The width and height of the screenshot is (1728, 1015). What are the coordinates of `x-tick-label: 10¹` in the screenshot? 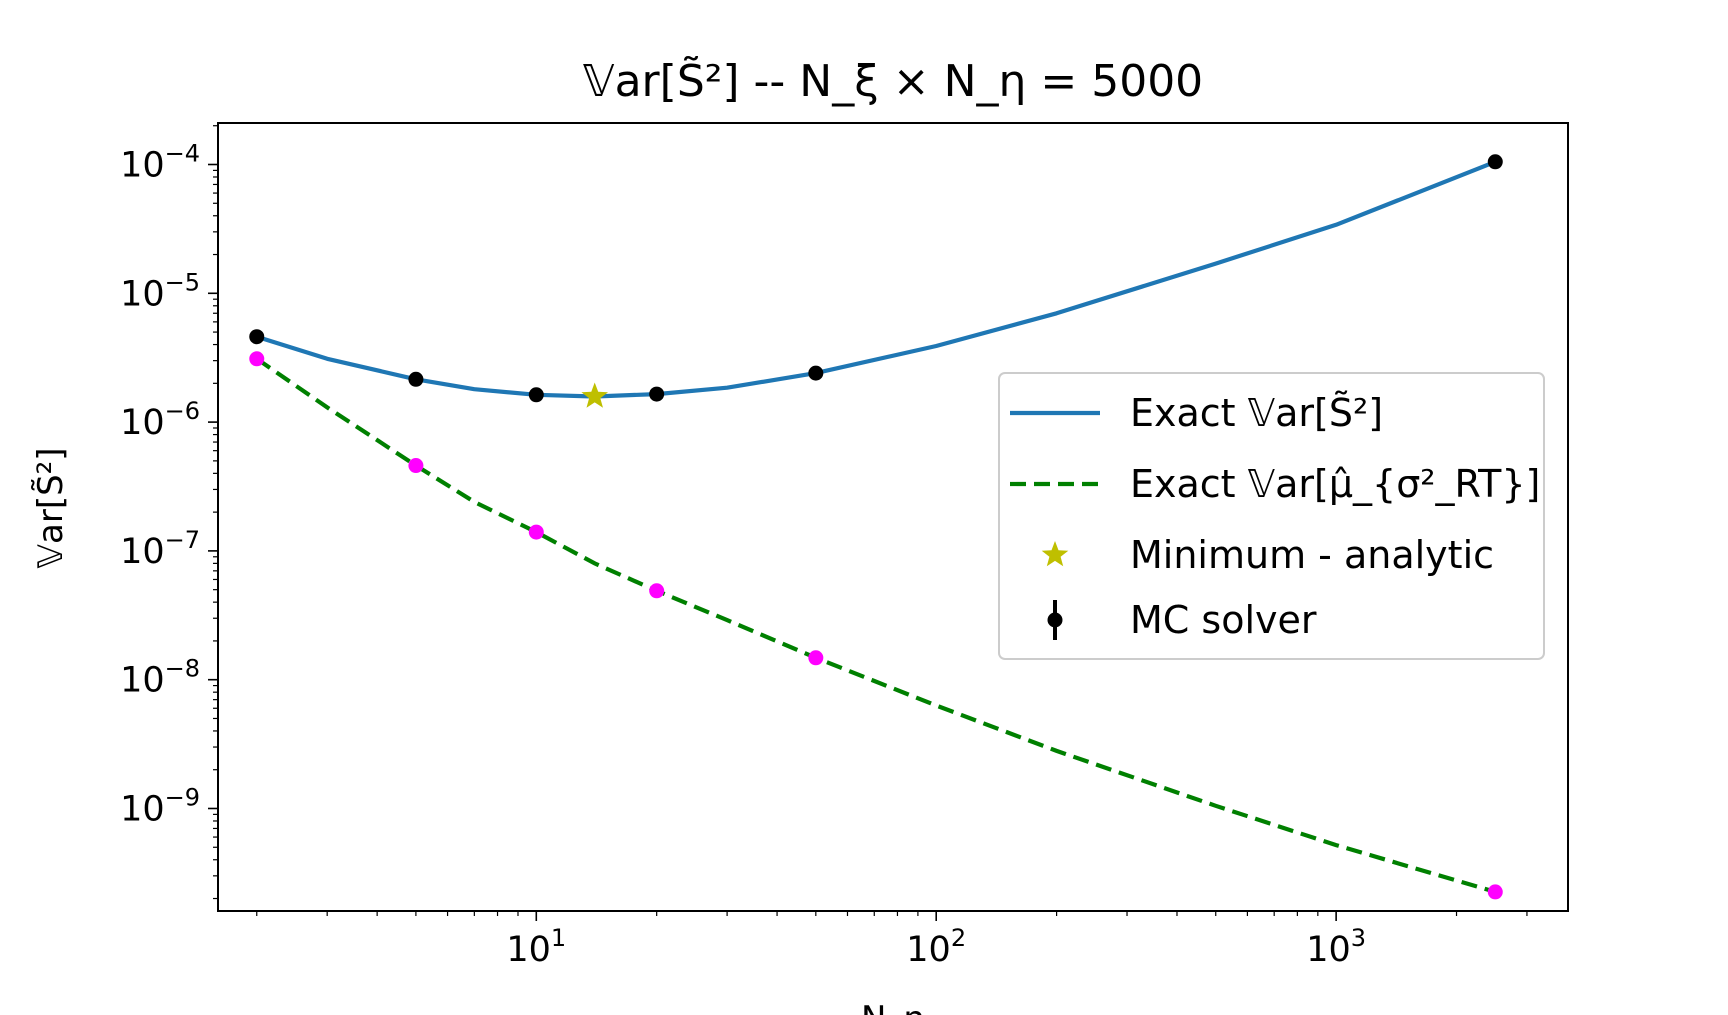 It's located at (536, 947).